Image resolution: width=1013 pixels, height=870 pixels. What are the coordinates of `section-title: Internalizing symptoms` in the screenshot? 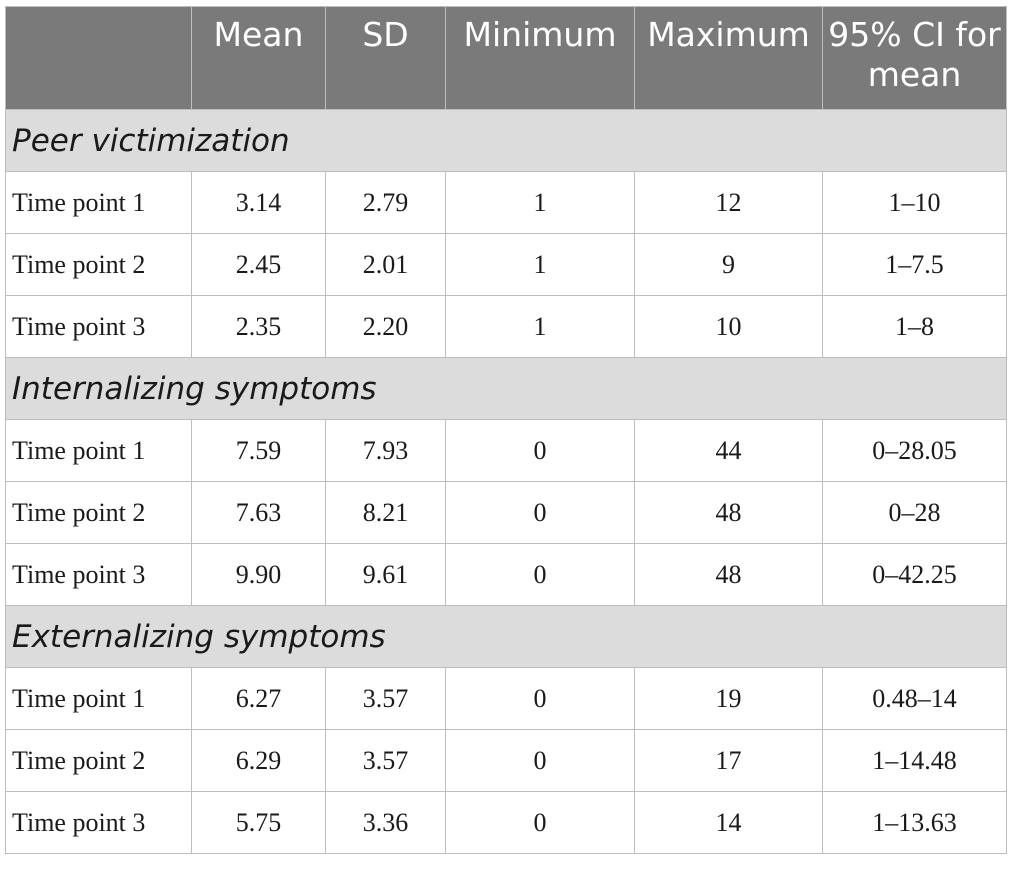 It's located at (506, 388).